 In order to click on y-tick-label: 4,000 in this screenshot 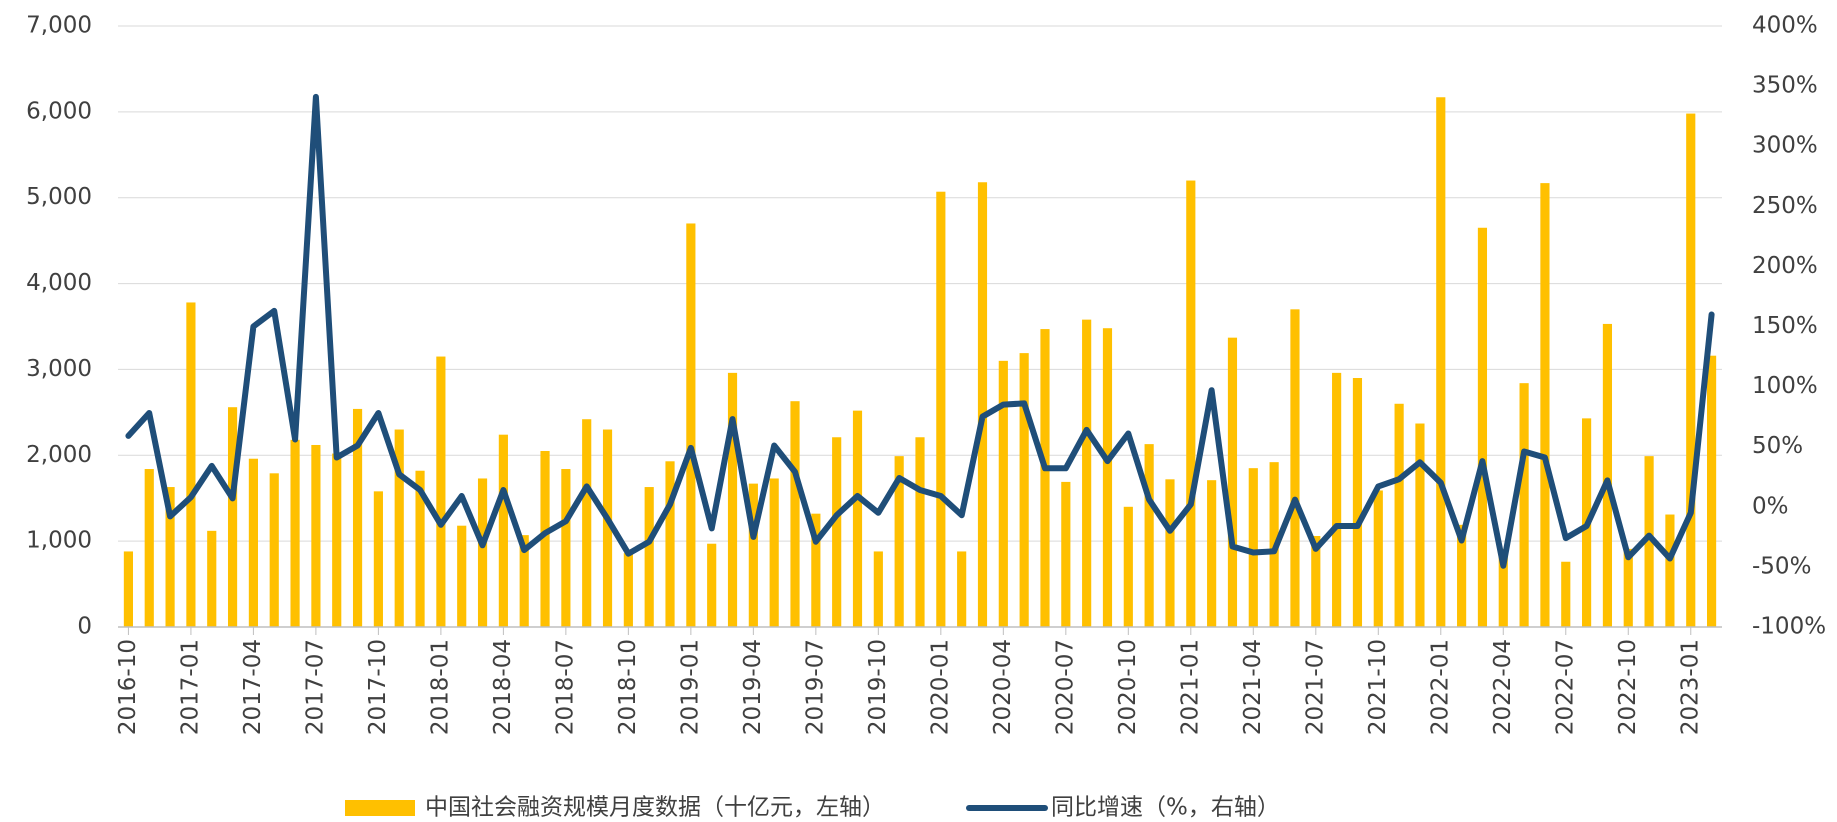, I will do `click(59, 283)`.